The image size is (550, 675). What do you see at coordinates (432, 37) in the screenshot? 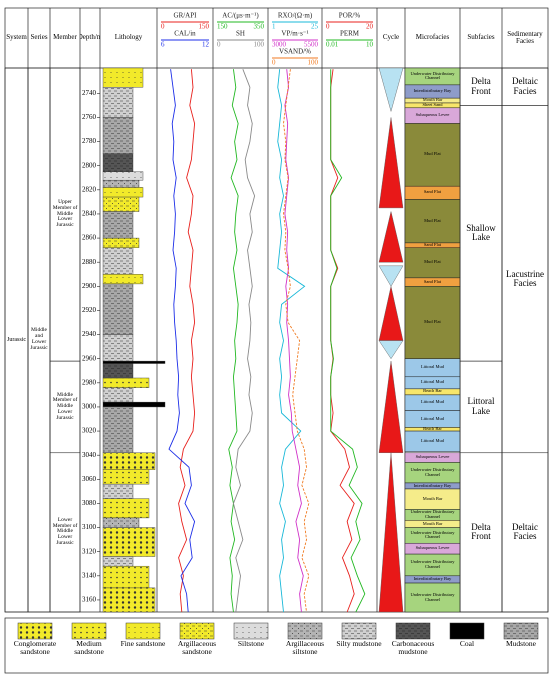
I see `column-header: Microfacies` at bounding box center [432, 37].